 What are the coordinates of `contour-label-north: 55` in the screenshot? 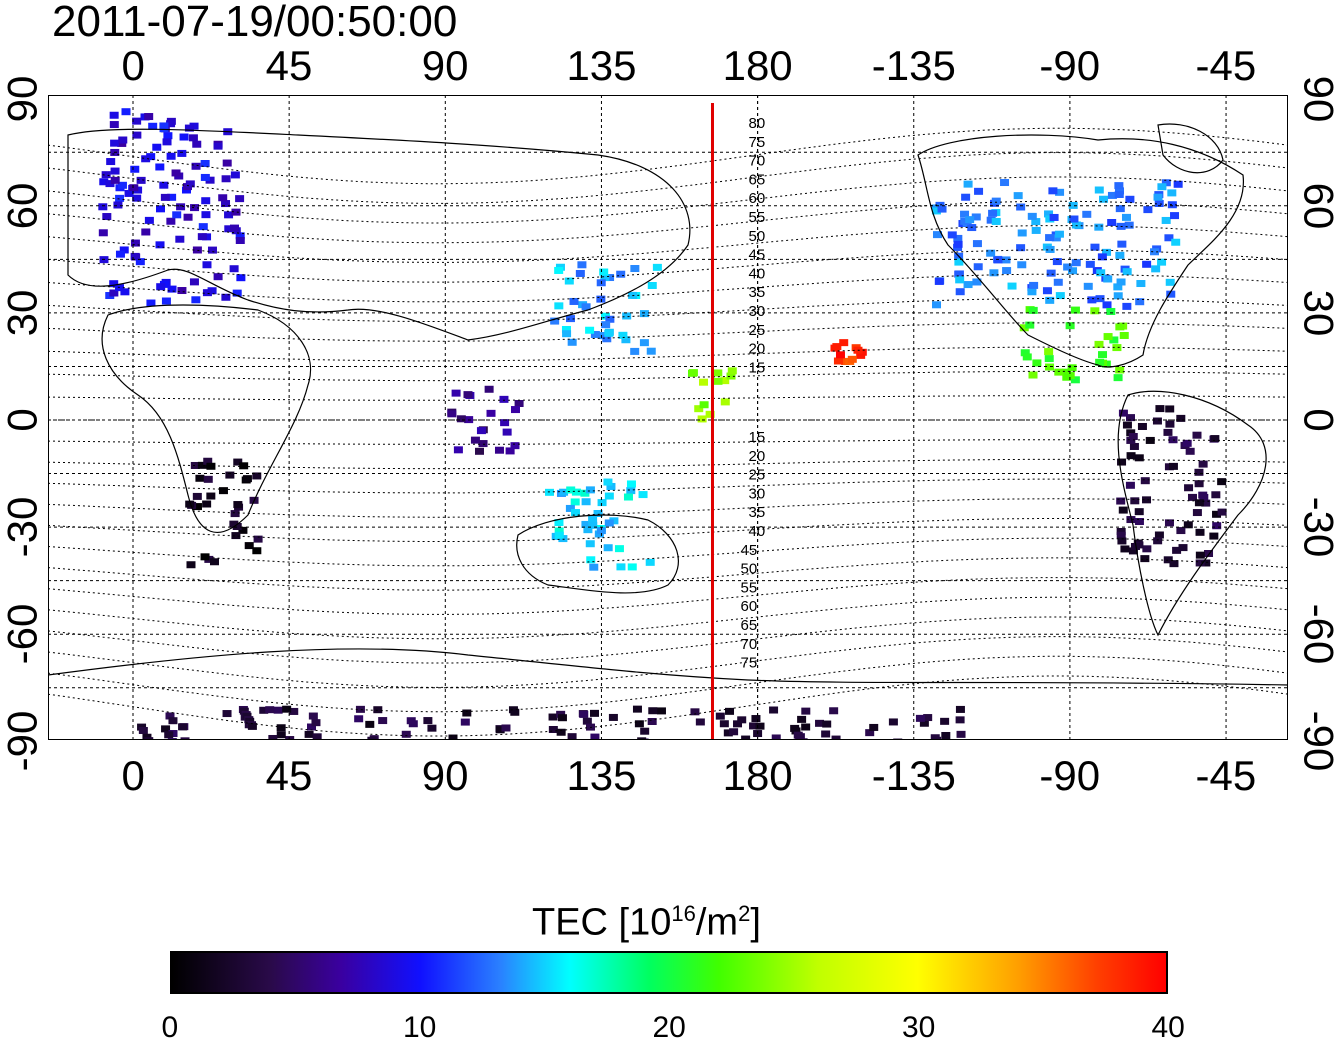 It's located at (756, 217).